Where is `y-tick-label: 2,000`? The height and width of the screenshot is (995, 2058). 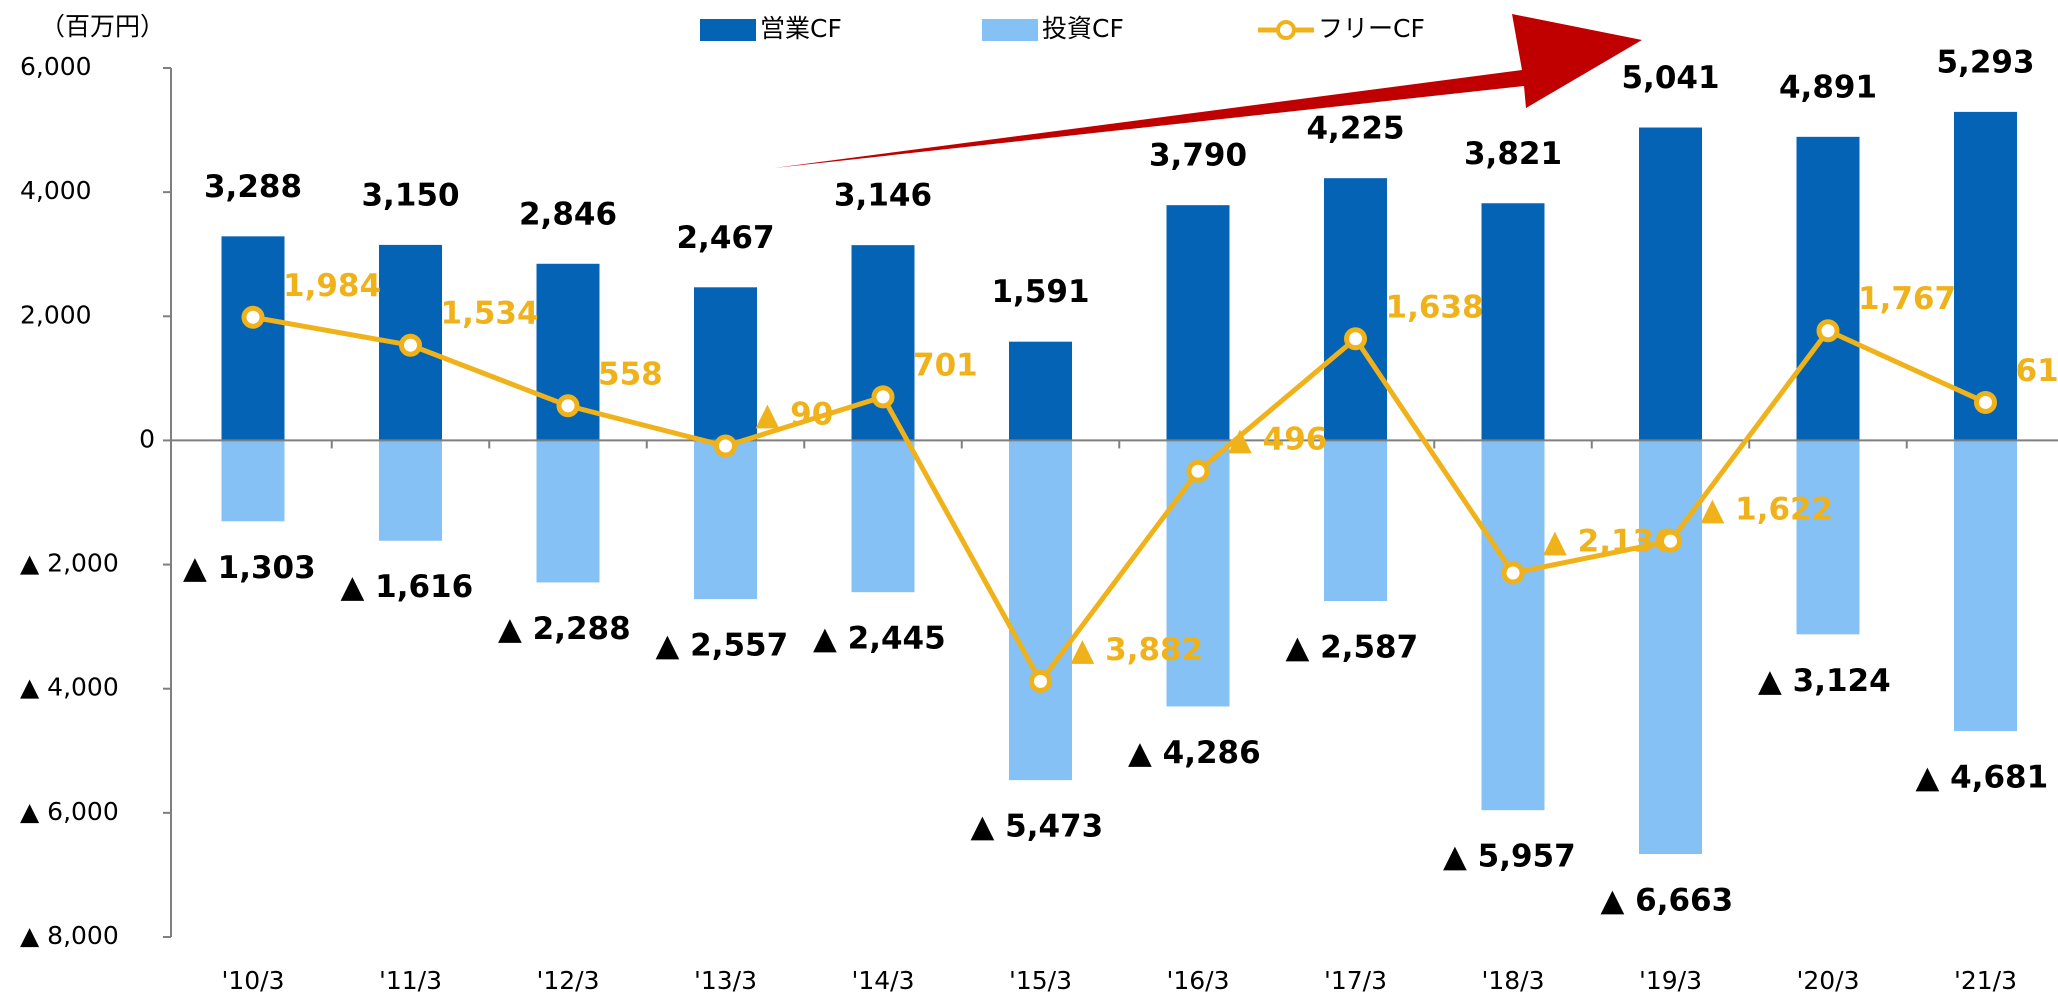
y-tick-label: 2,000 is located at coordinates (56, 314).